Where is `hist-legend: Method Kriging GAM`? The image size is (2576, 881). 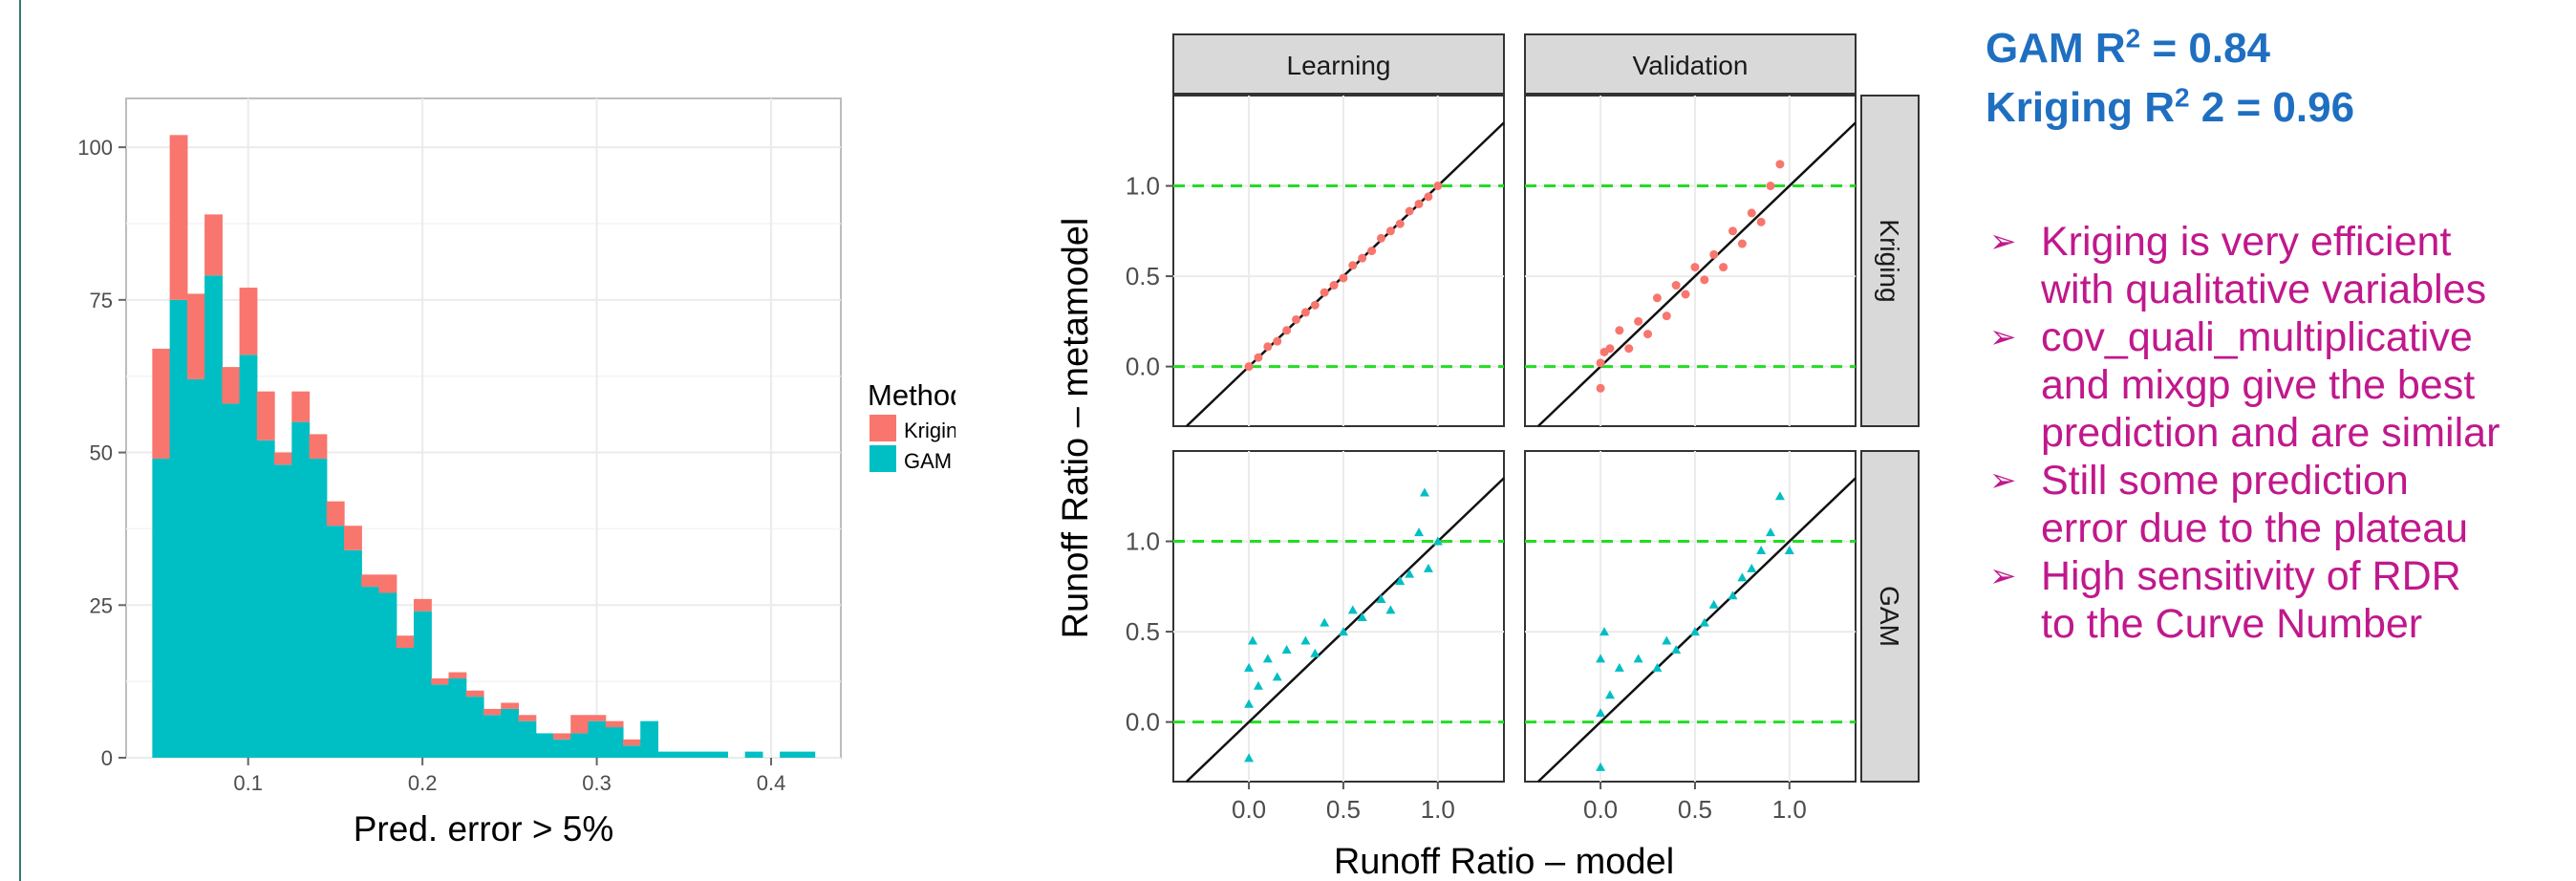
hist-legend: Method Kriging GAM is located at coordinates (911, 425).